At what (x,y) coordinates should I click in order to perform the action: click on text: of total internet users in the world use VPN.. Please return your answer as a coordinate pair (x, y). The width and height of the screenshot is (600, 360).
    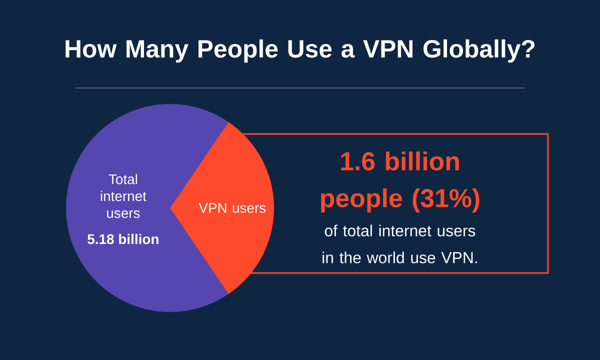
    Looking at the image, I should click on (399, 244).